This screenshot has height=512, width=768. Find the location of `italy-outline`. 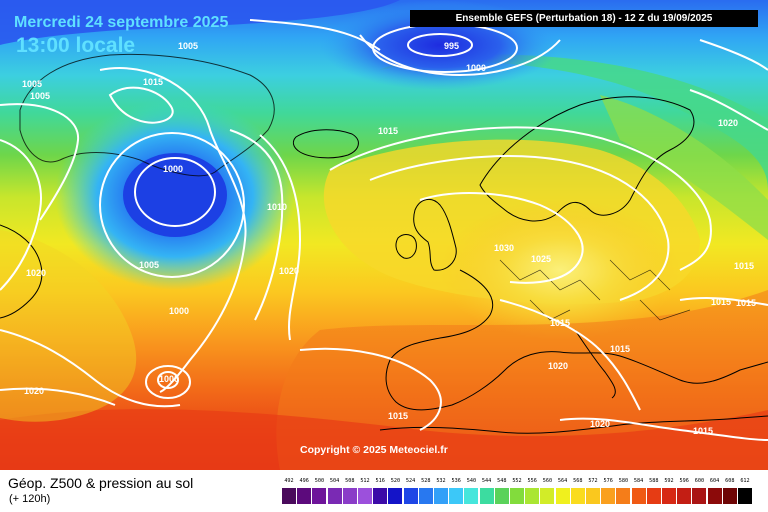

italy-outline is located at coordinates (595, 364).